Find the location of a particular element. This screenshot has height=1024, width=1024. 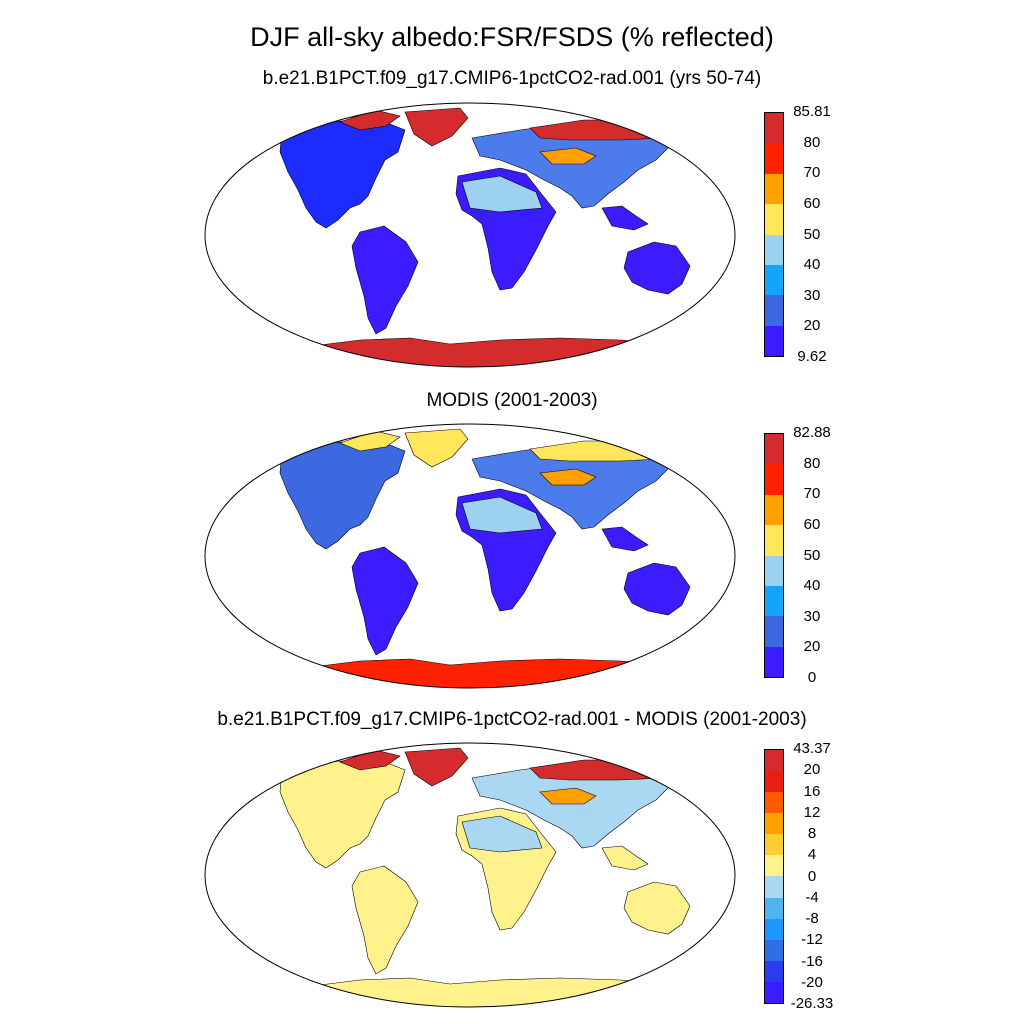

model-map-sahara is located at coordinates (502, 194).